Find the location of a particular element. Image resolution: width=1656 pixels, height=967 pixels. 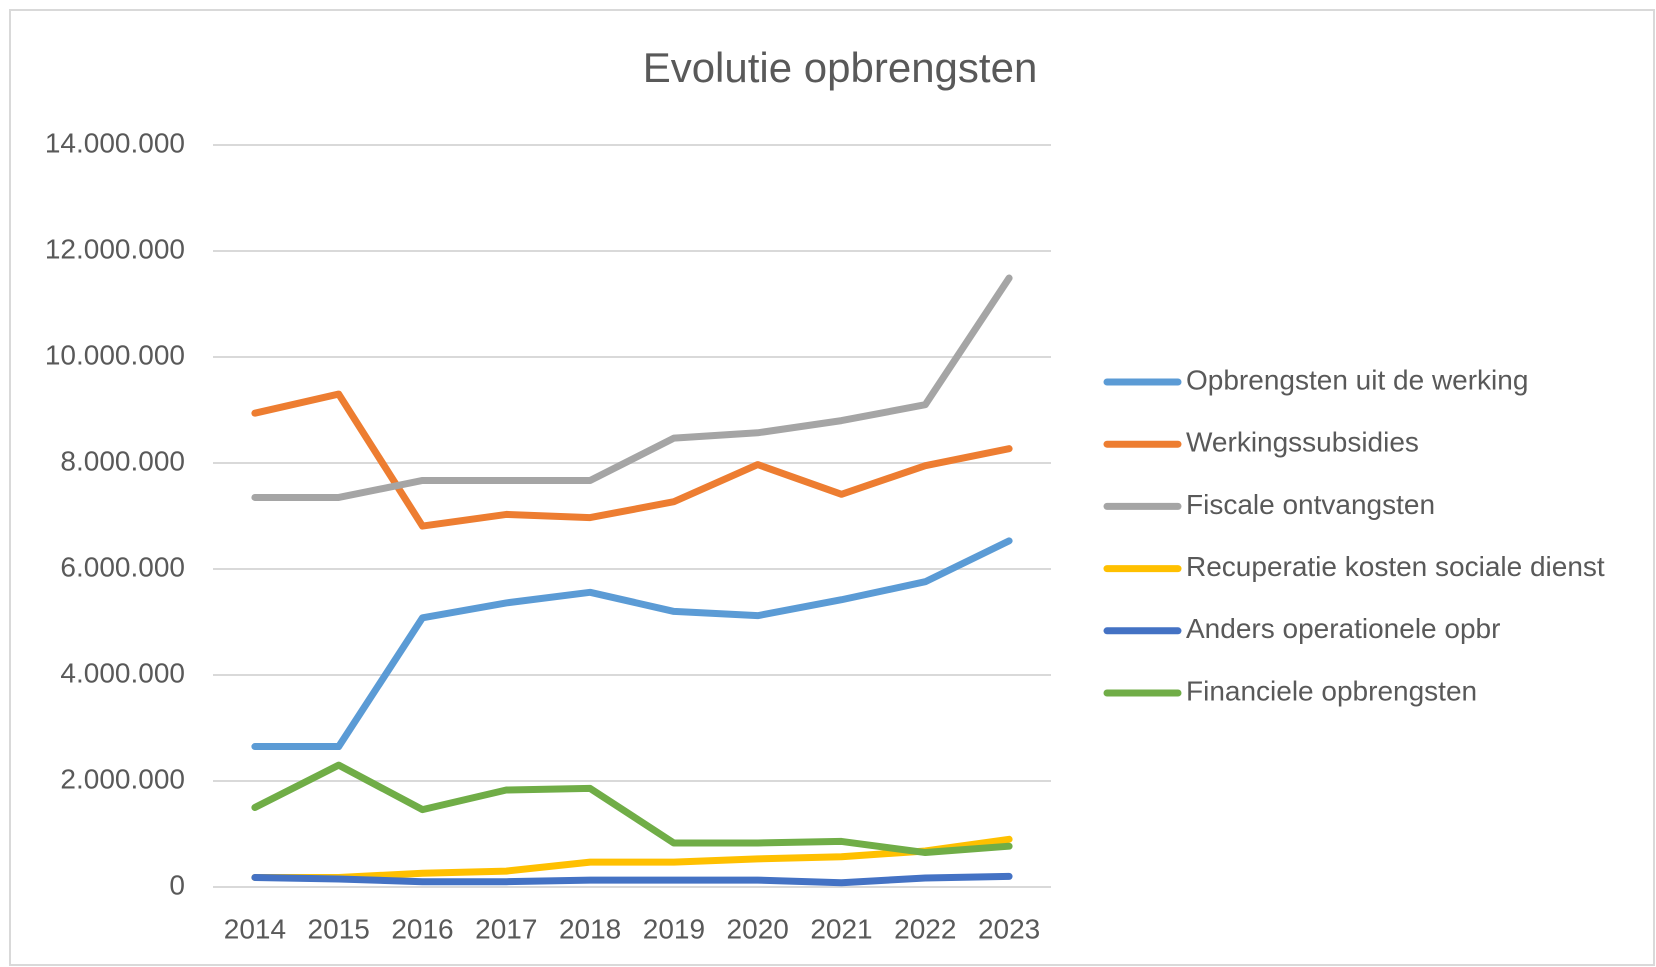

y-tick-label: 12.000.000 is located at coordinates (115, 248).